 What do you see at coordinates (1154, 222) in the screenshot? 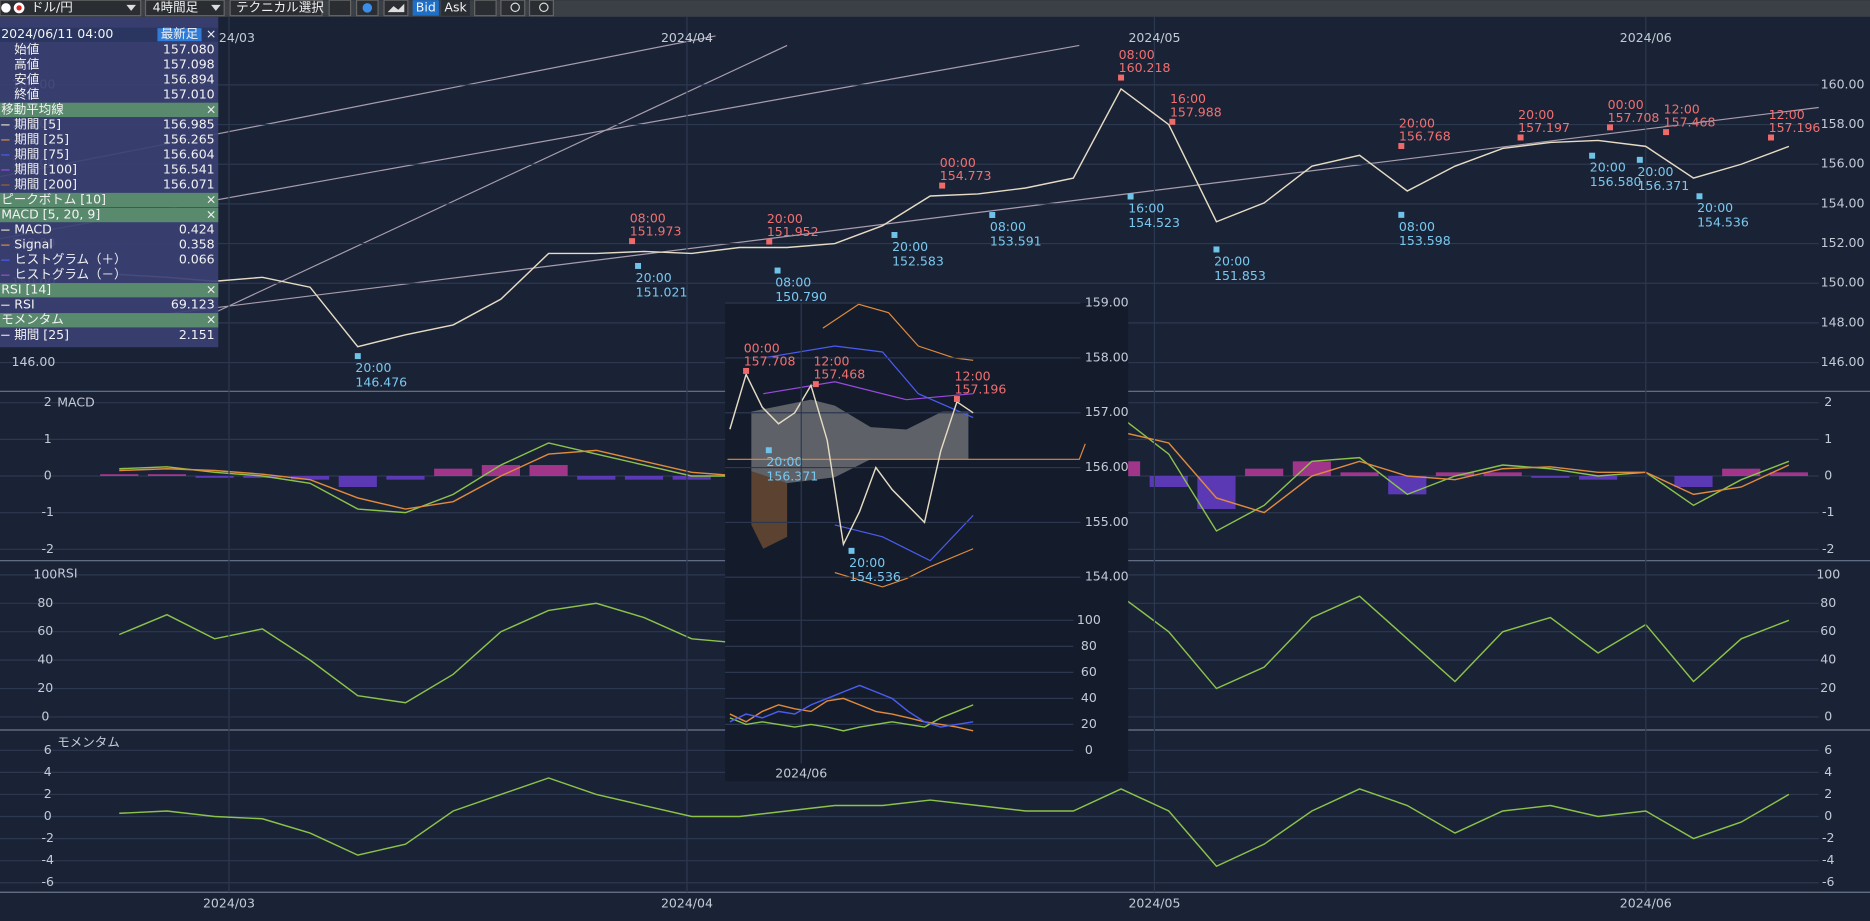
I see `bottom-price: 154.523` at bounding box center [1154, 222].